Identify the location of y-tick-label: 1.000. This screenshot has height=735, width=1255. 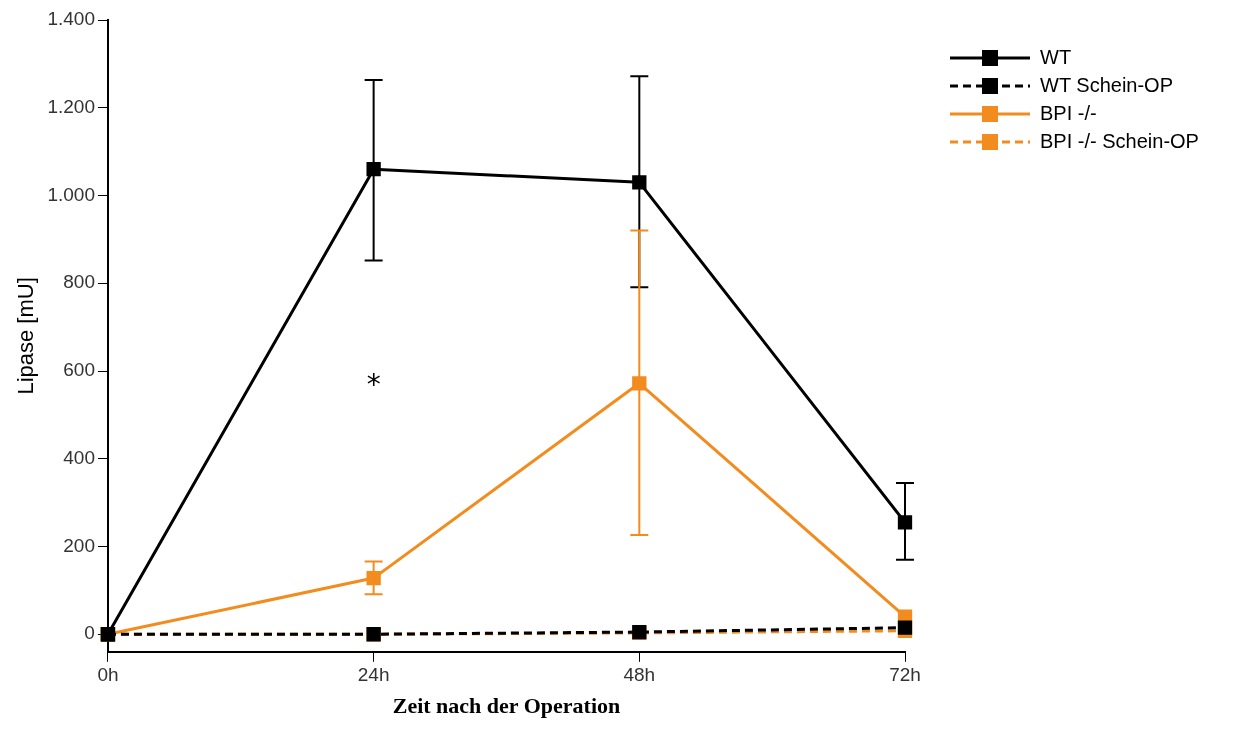
(71, 194).